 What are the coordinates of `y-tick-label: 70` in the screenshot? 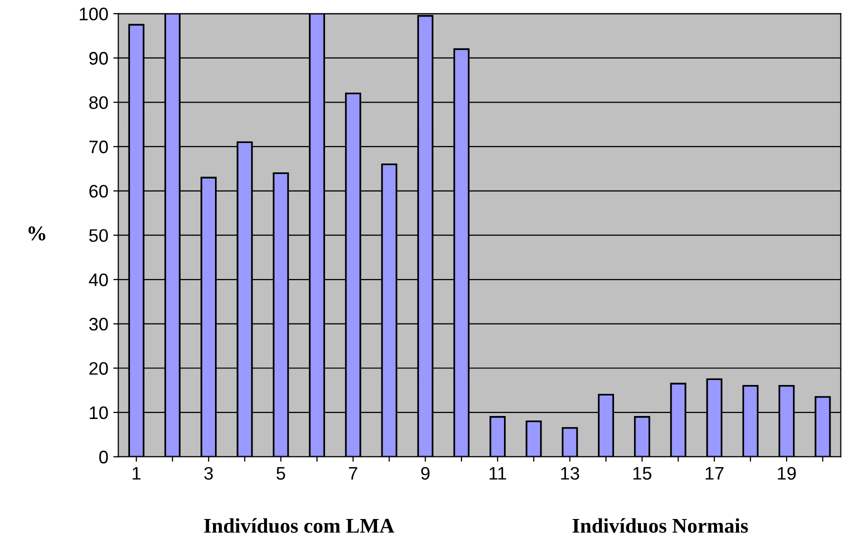 It's located at (98, 147).